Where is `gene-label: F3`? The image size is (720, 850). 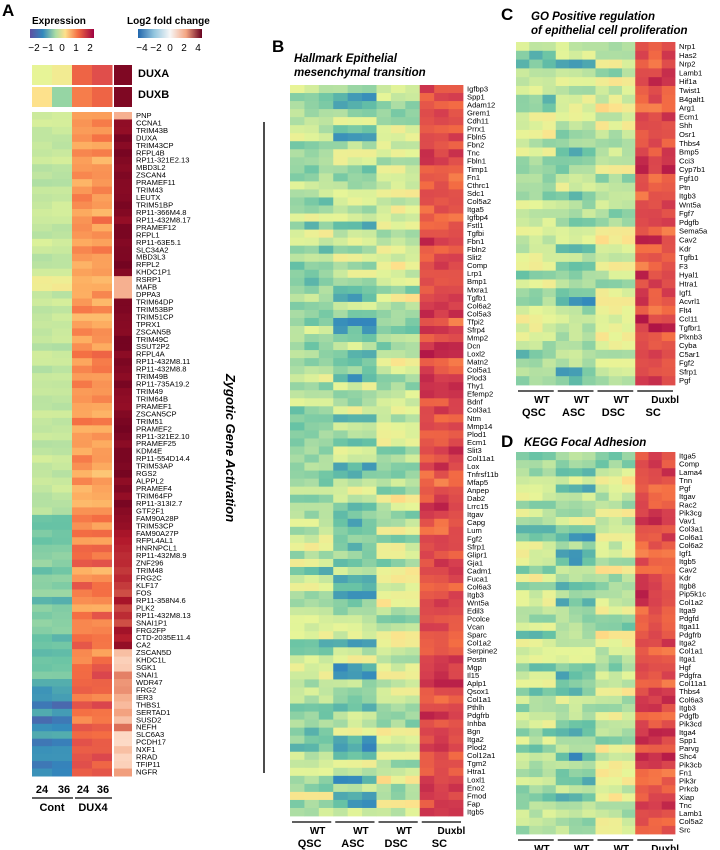 gene-label: F3 is located at coordinates (683, 266).